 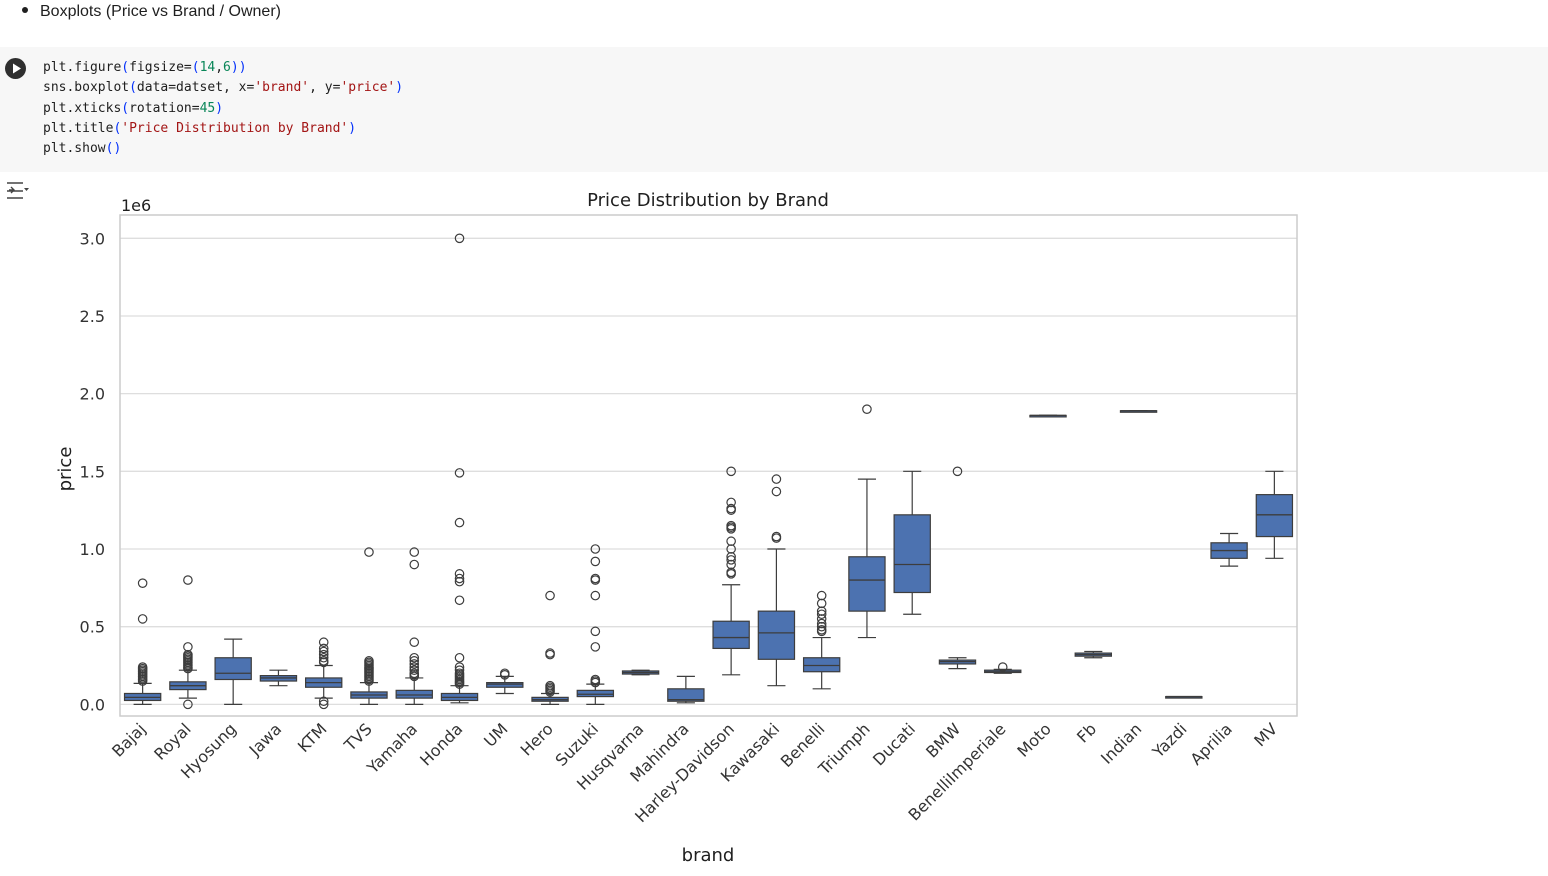 I want to click on box-ktm, so click(x=324, y=673).